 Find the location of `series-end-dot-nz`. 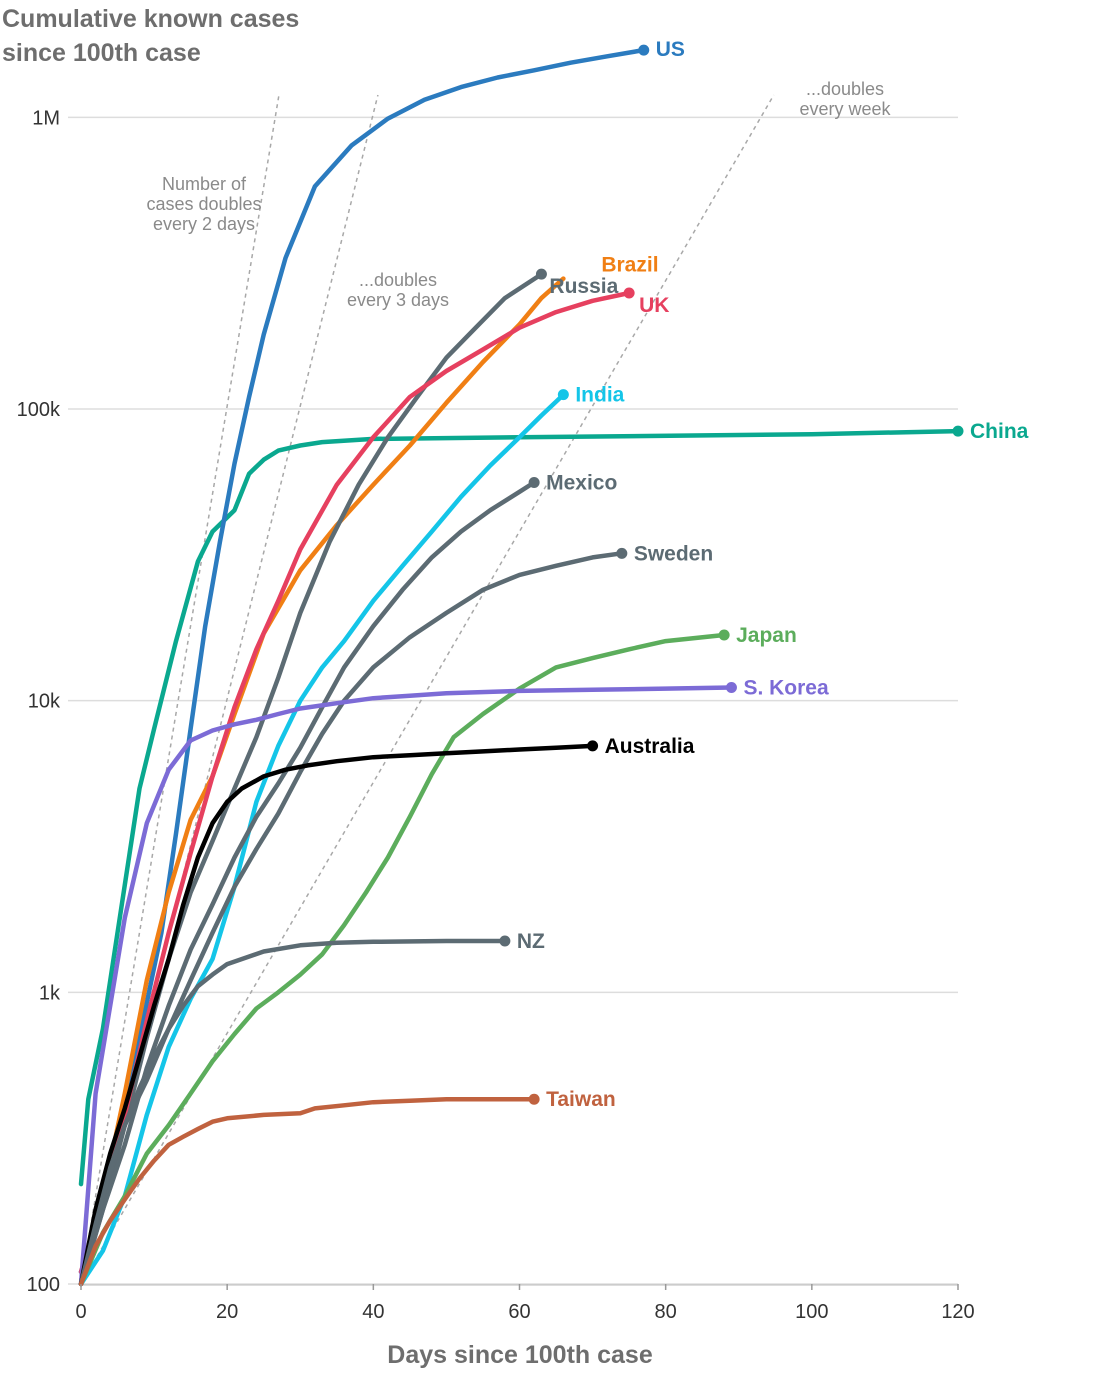

series-end-dot-nz is located at coordinates (505, 941).